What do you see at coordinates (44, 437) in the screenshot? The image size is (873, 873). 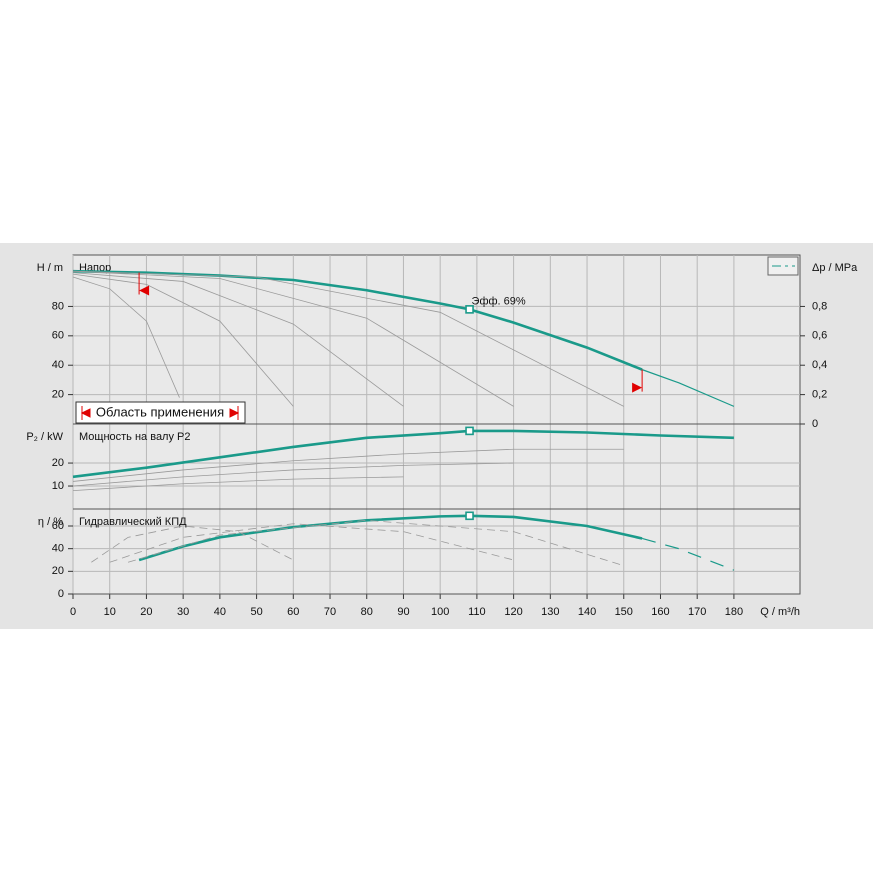 I see `y-axis-label: P₂ / kW` at bounding box center [44, 437].